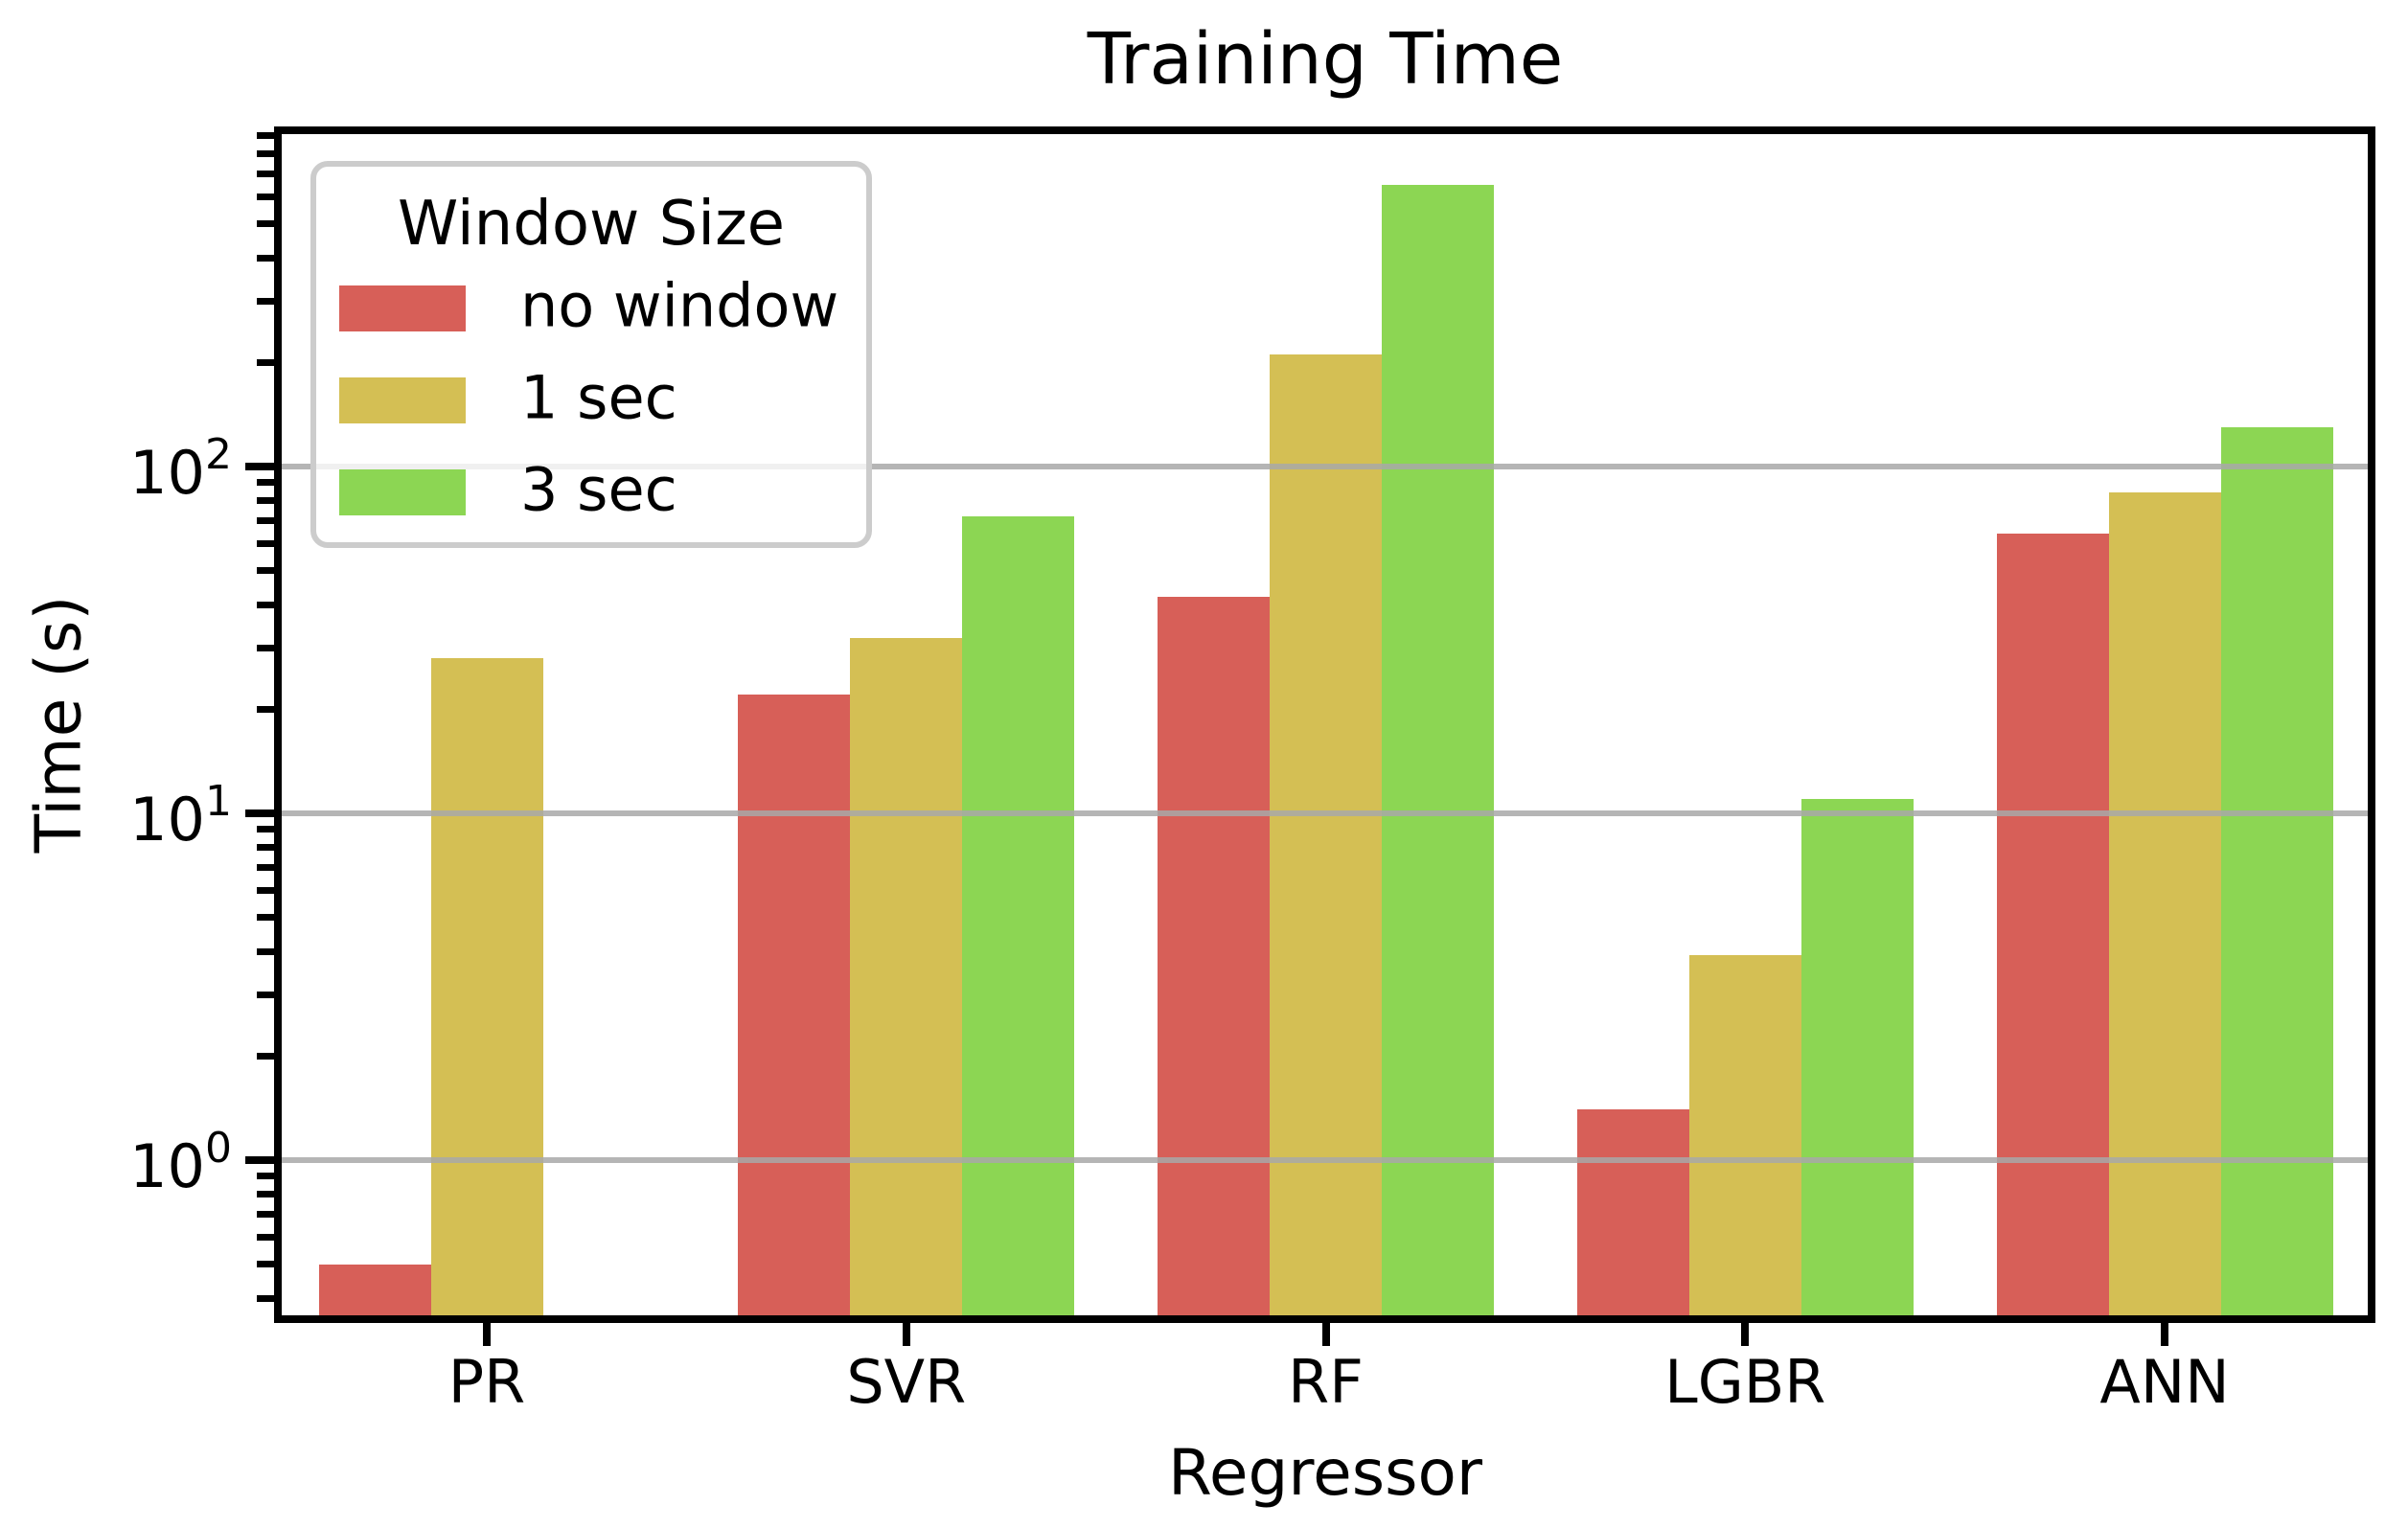 The width and height of the screenshot is (2408, 1528). What do you see at coordinates (679, 306) in the screenshot?
I see `legend-label-no-window: no window` at bounding box center [679, 306].